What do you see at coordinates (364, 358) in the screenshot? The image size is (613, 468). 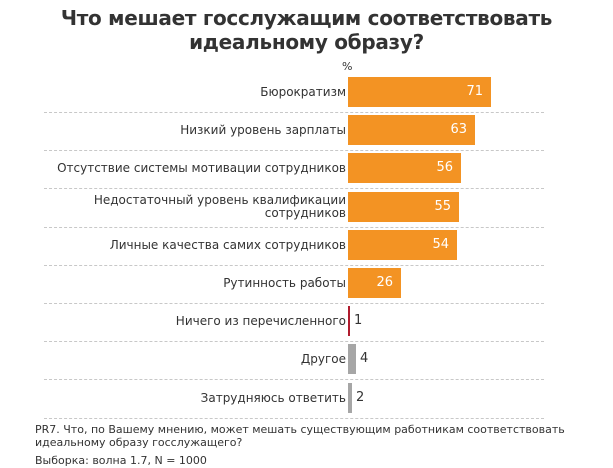 I see `data-label: 4` at bounding box center [364, 358].